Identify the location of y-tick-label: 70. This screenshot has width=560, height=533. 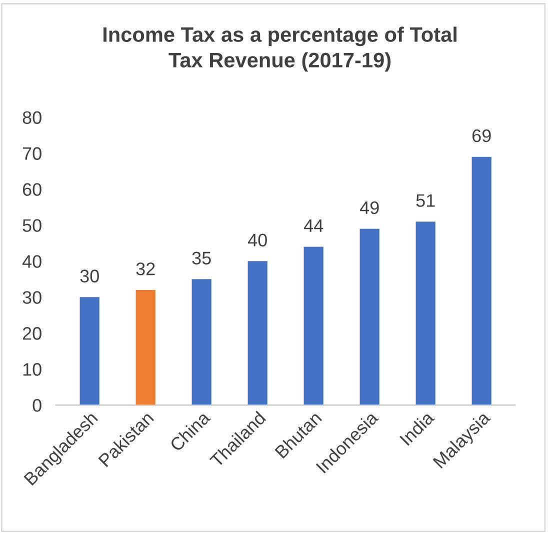
(32, 153).